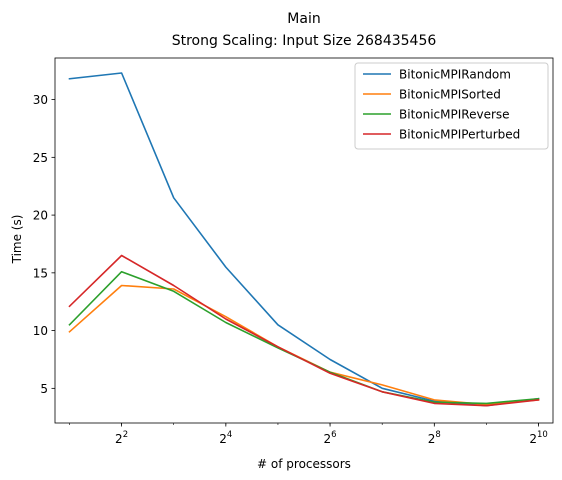 The image size is (562, 480). What do you see at coordinates (538, 438) in the screenshot?
I see `x-tick-label: 210` at bounding box center [538, 438].